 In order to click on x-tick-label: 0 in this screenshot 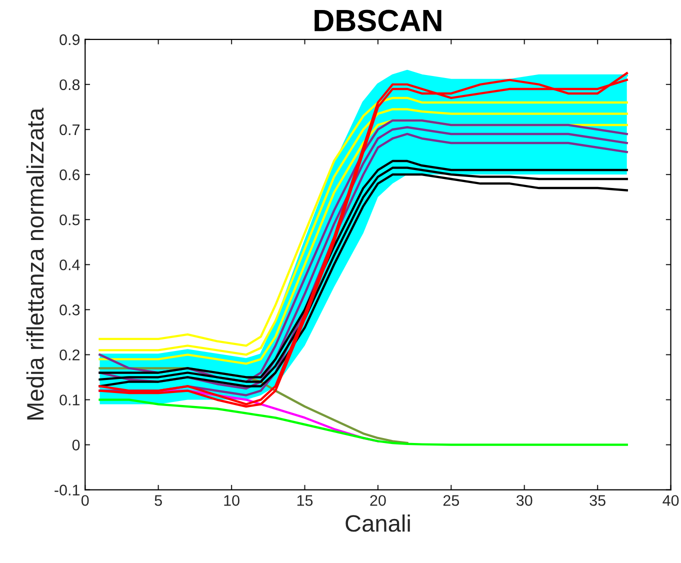, I will do `click(85, 500)`.